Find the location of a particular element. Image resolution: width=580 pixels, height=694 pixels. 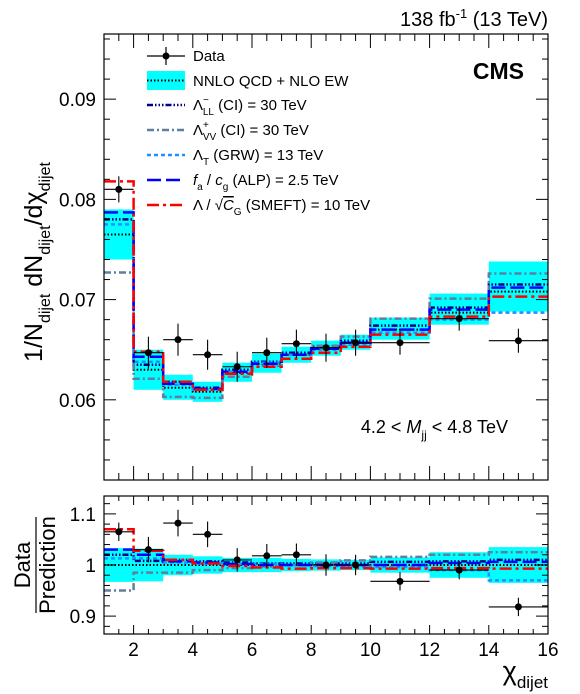

ratio-ci-vv-line is located at coordinates (326, 571).